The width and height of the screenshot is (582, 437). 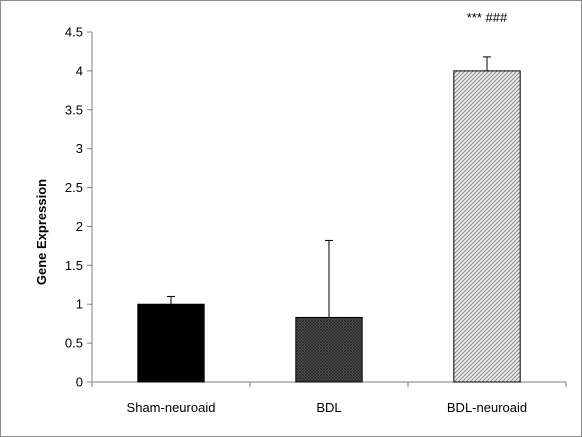 What do you see at coordinates (79, 226) in the screenshot?
I see `y-tick-label: 2` at bounding box center [79, 226].